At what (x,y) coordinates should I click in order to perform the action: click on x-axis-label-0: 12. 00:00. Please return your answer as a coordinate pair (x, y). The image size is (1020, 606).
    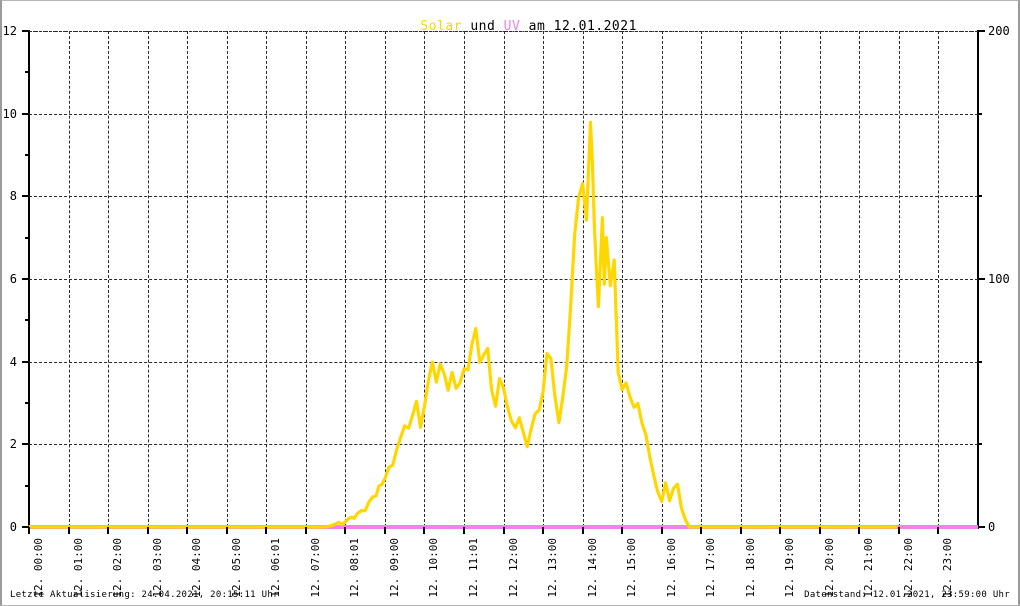
    Looking at the image, I should click on (38, 568).